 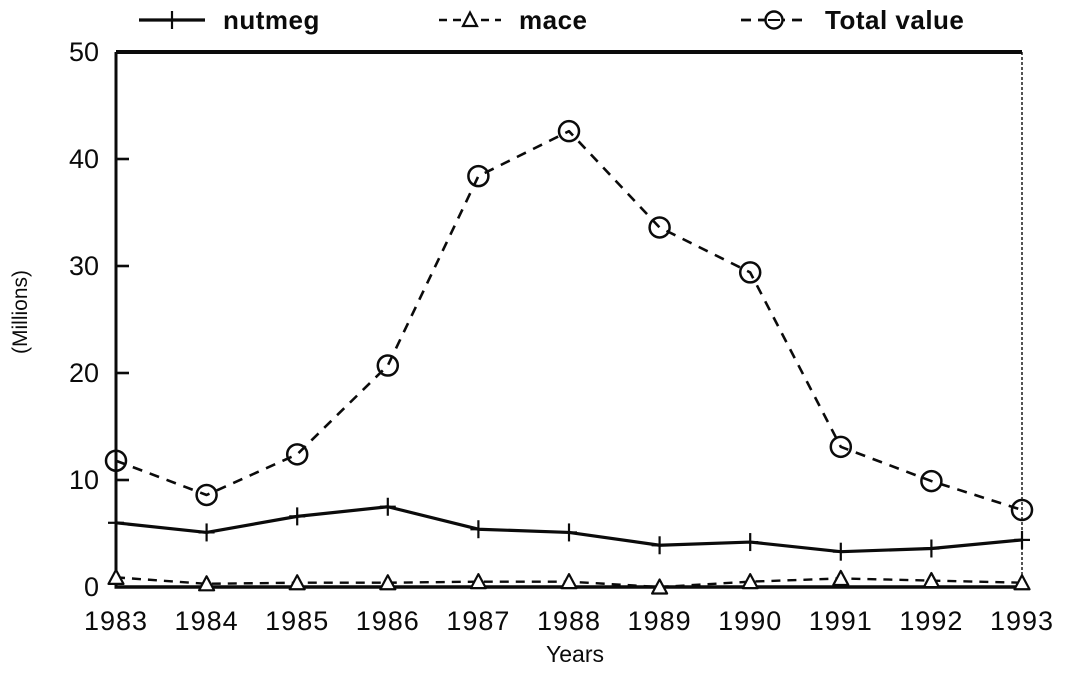 I want to click on legend-item-total-value: Total value, so click(x=852, y=19).